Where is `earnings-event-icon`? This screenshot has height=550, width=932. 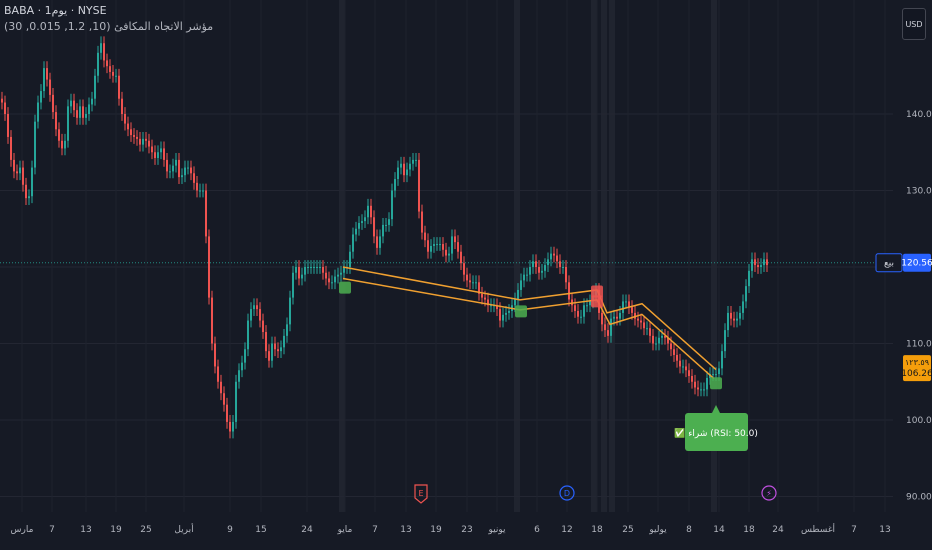
earnings-event-icon is located at coordinates (421, 494).